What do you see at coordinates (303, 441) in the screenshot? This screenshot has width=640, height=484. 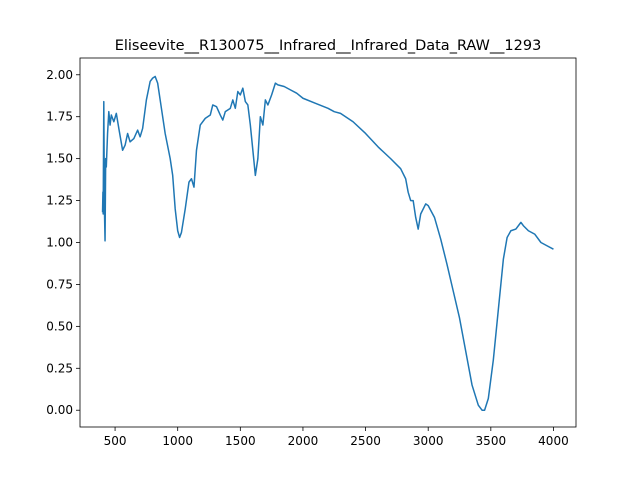 I see `x-tick-label: 2000` at bounding box center [303, 441].